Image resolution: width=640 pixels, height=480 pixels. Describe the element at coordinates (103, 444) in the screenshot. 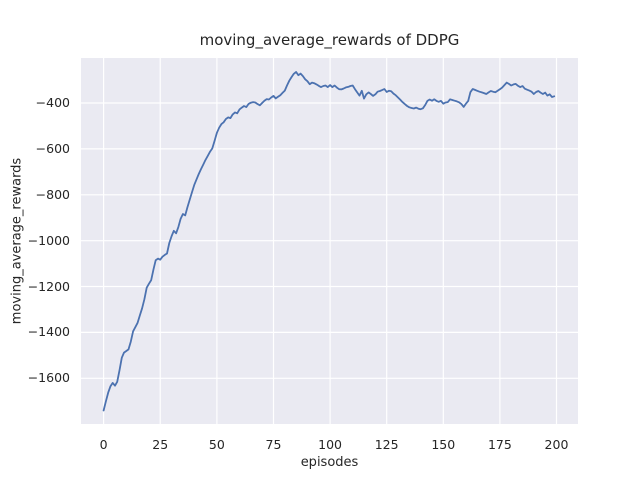

I see `x-tick-label: 0` at that location.